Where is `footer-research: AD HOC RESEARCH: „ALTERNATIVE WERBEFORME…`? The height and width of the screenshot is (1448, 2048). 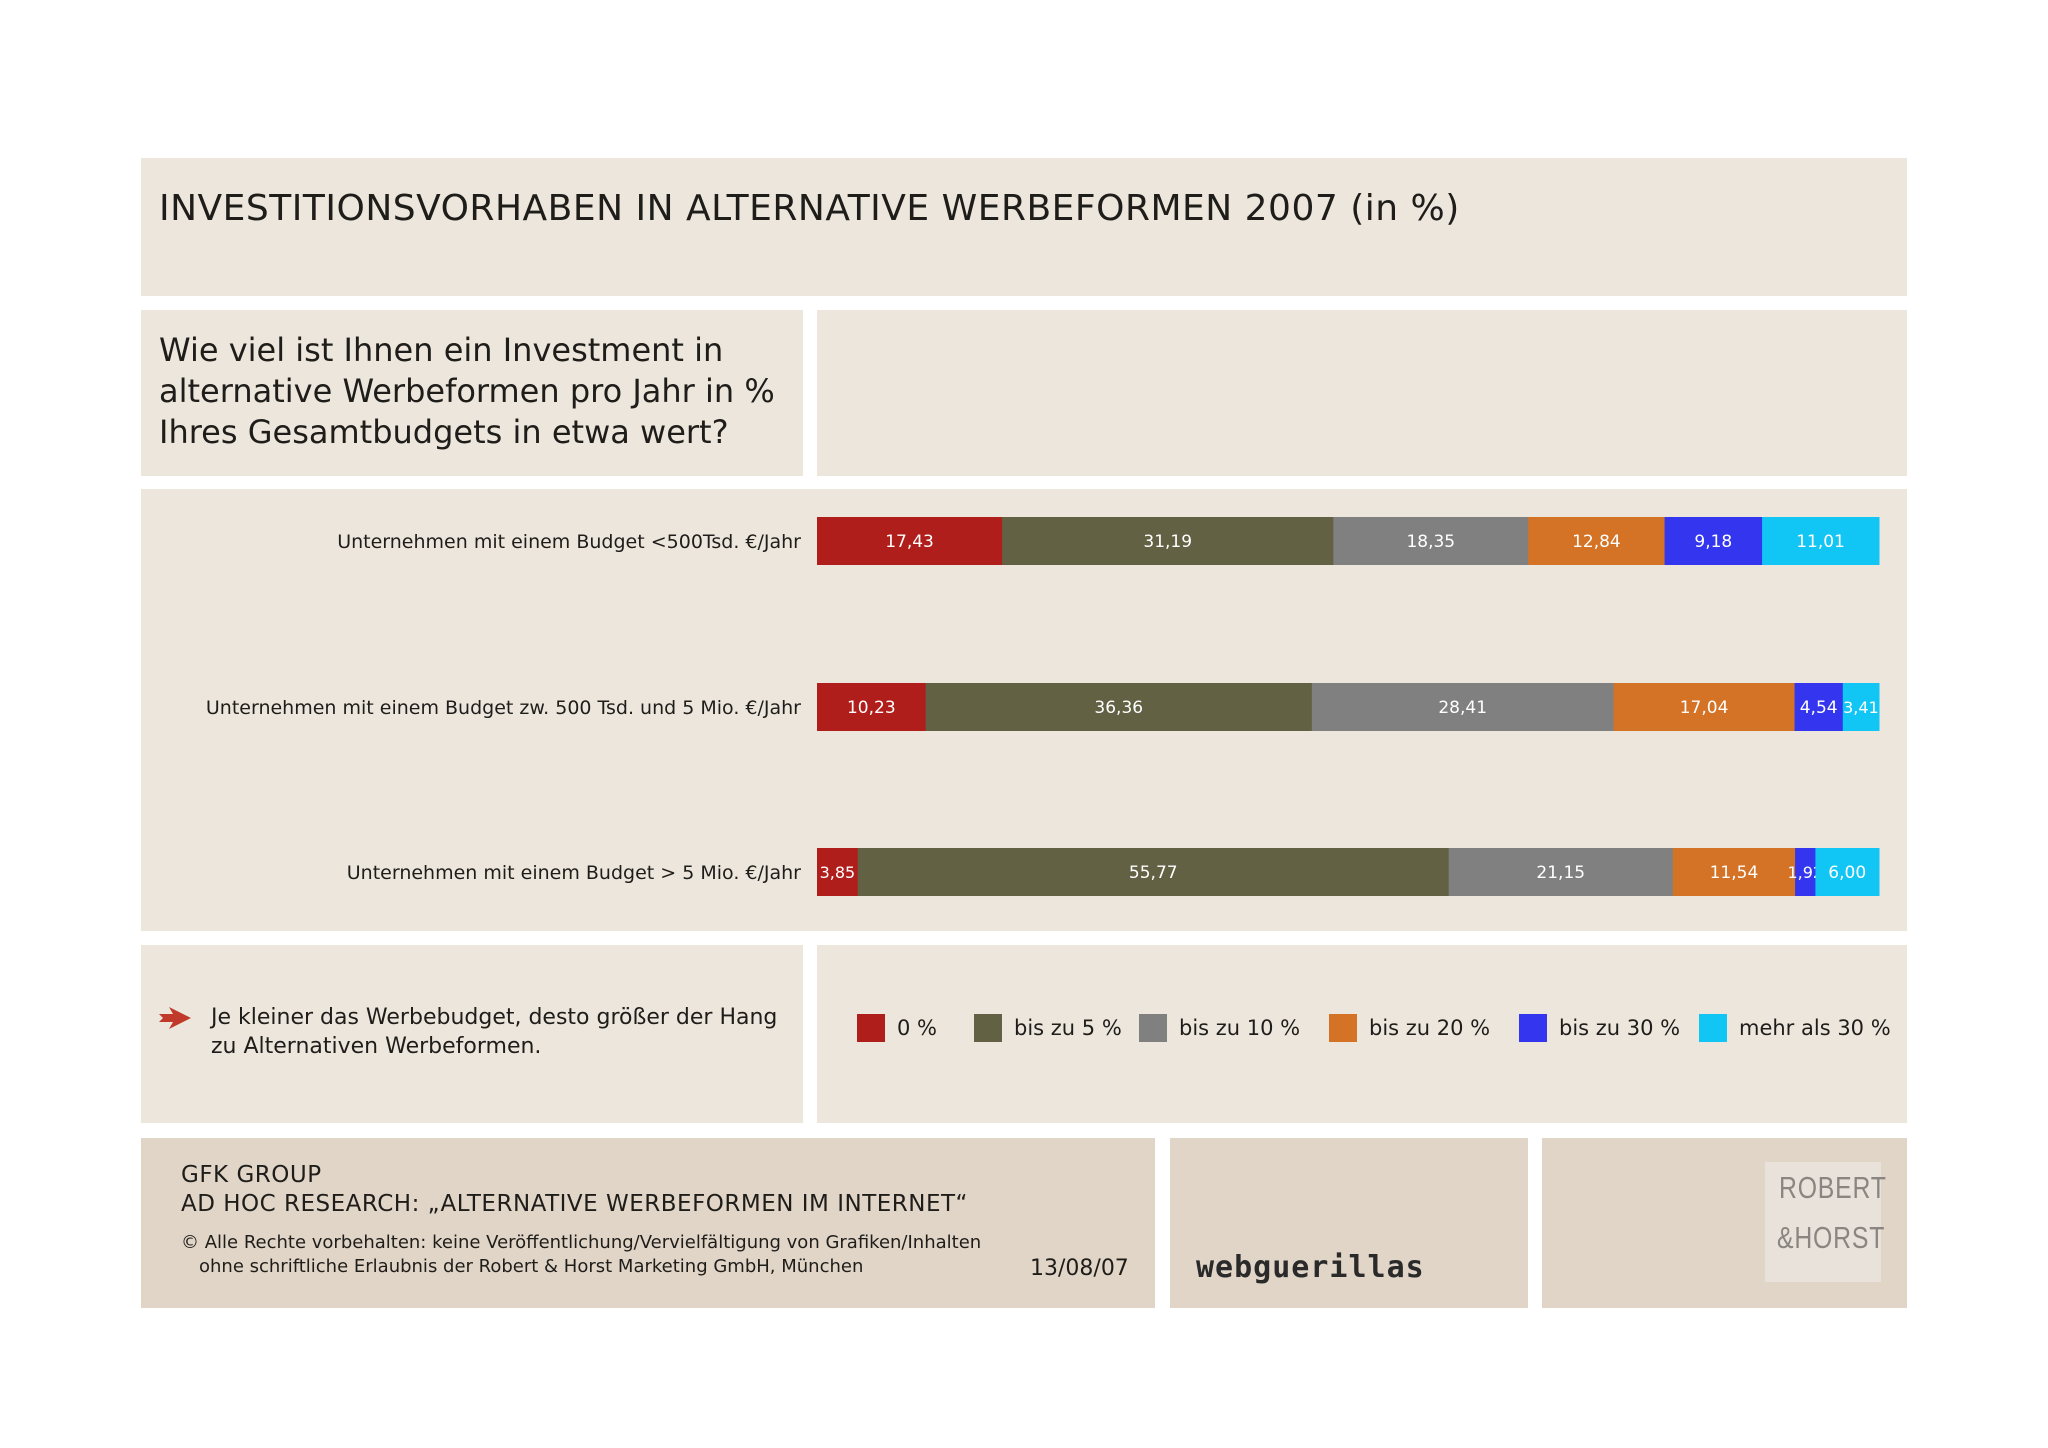 footer-research: AD HOC RESEARCH: „ALTERNATIVE WERBEFORME… is located at coordinates (574, 1204).